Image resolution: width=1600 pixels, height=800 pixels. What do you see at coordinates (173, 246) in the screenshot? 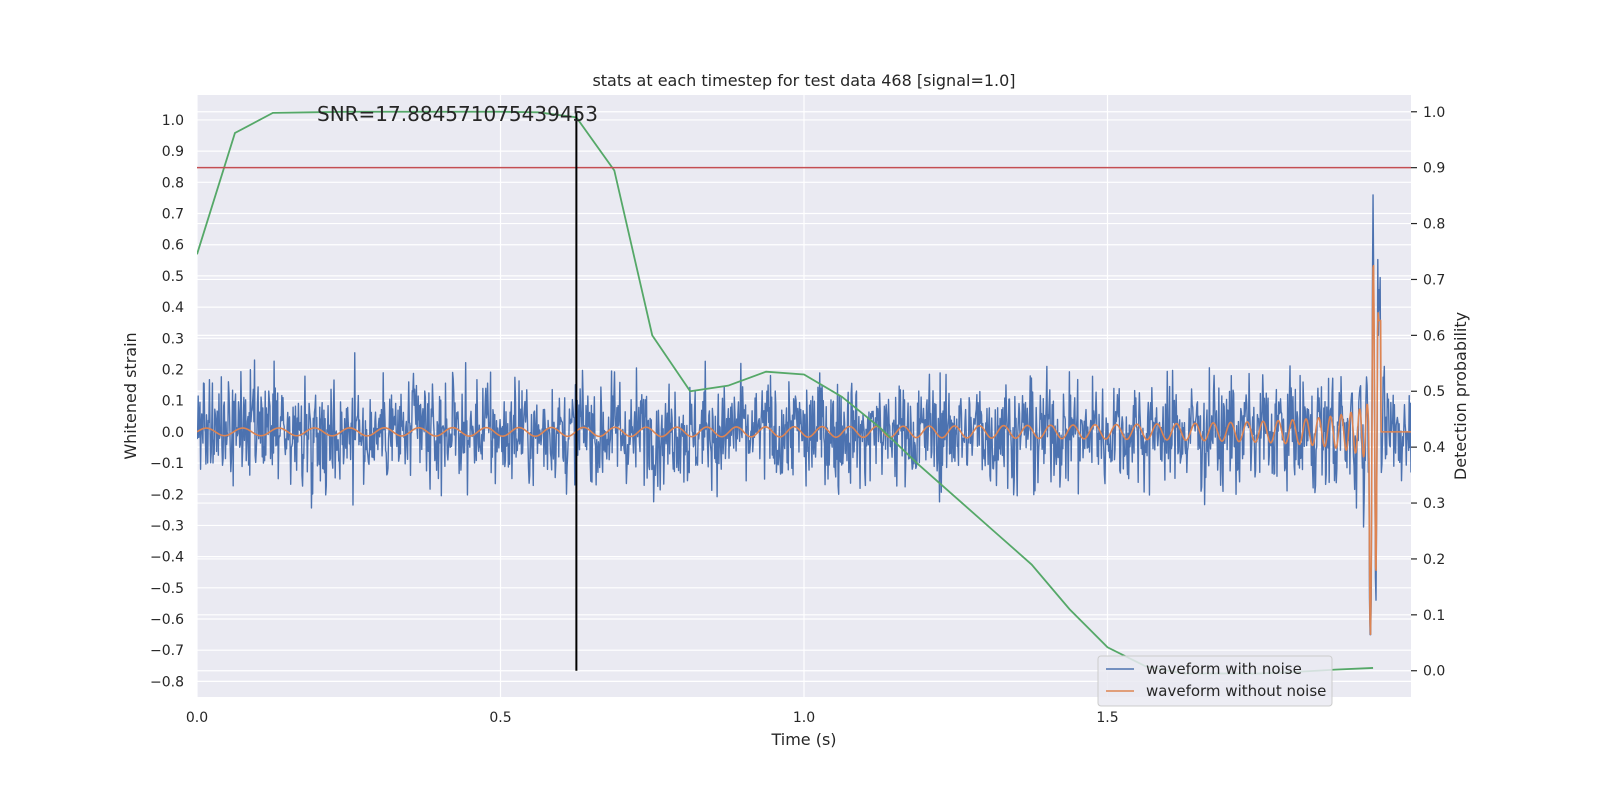
I see `y-tick-label-left: 0.6` at bounding box center [173, 246].